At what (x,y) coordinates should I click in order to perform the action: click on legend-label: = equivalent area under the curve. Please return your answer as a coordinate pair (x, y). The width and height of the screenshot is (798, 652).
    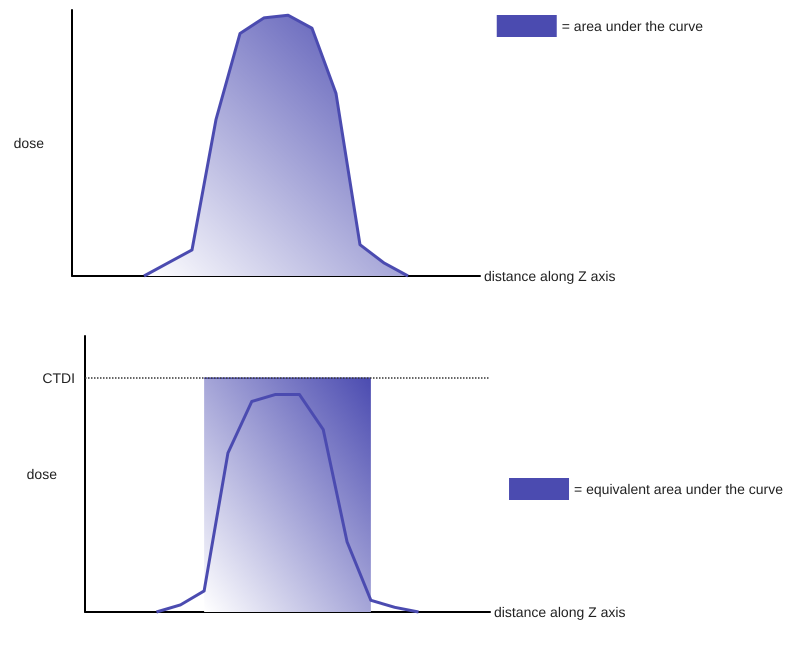
    Looking at the image, I should click on (679, 489).